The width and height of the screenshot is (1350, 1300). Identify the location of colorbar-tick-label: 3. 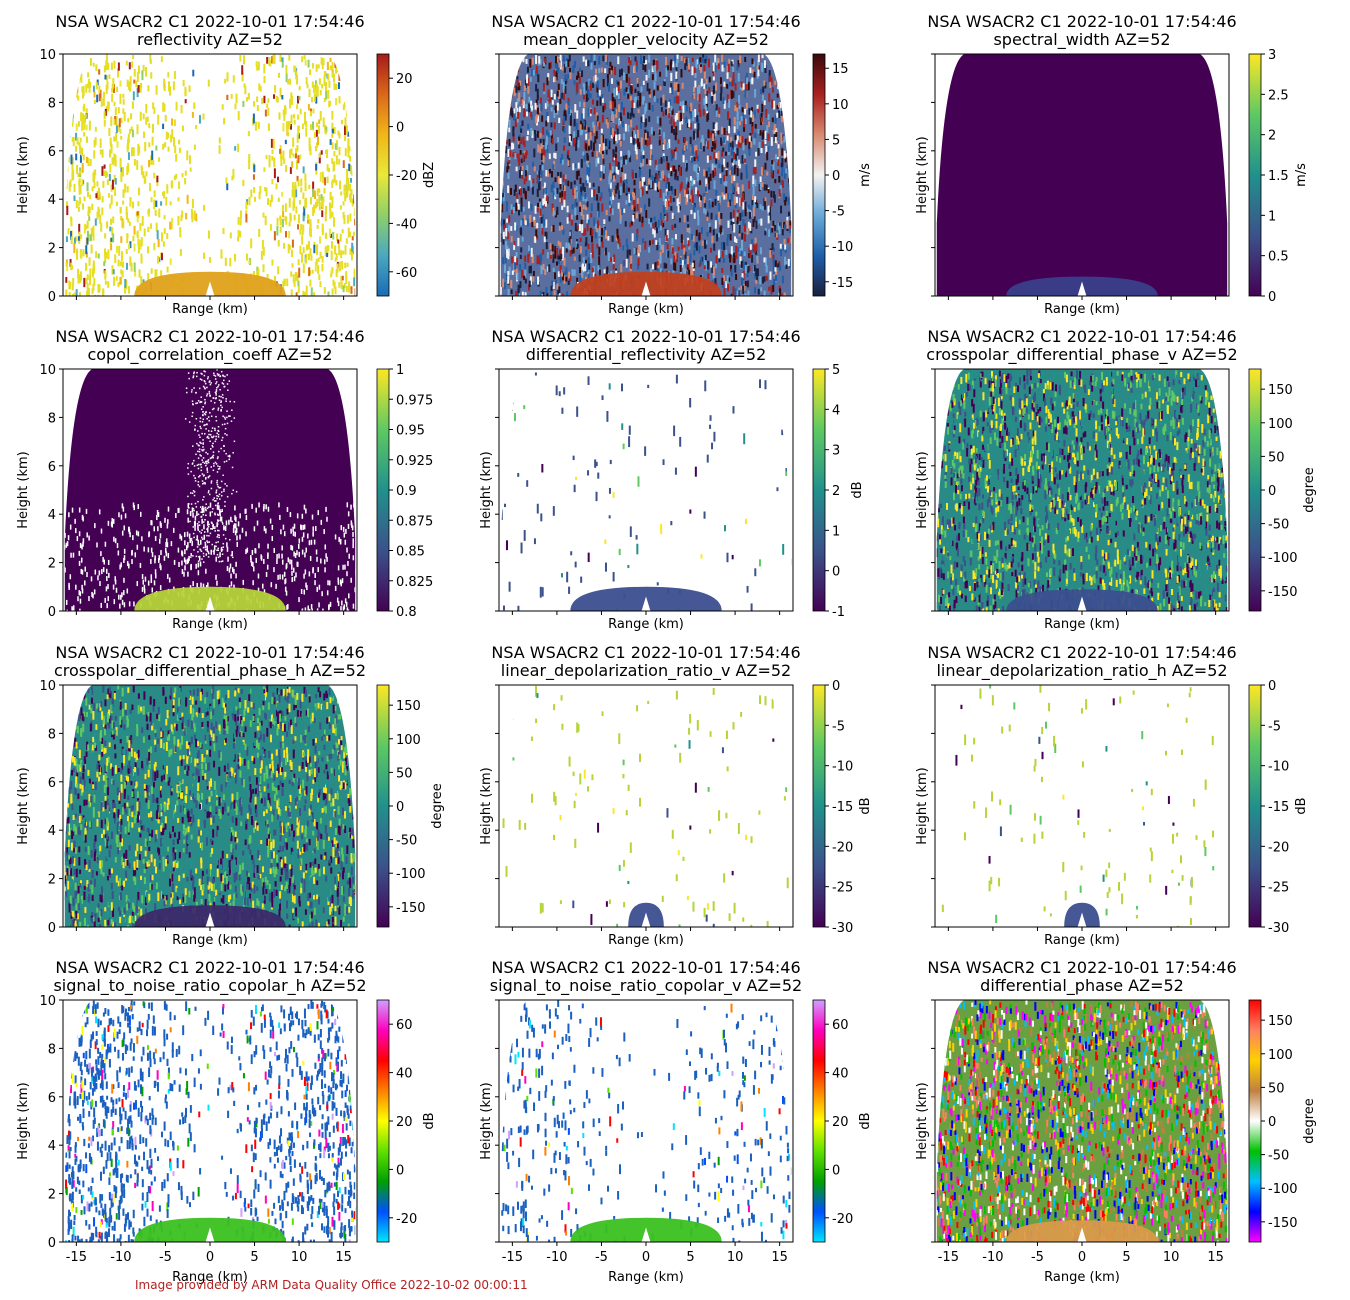
(1272, 55).